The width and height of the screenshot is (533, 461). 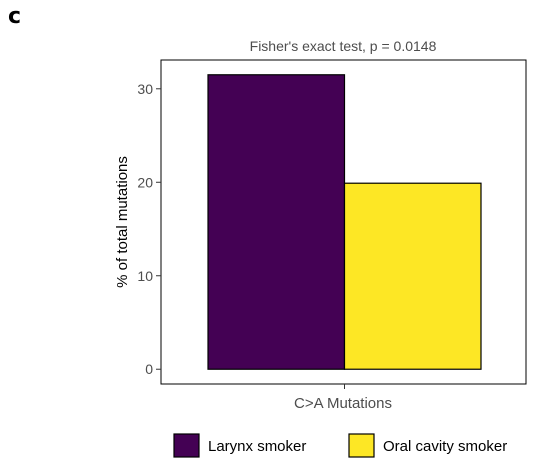 I want to click on y-tick-label: 30, so click(x=145, y=89).